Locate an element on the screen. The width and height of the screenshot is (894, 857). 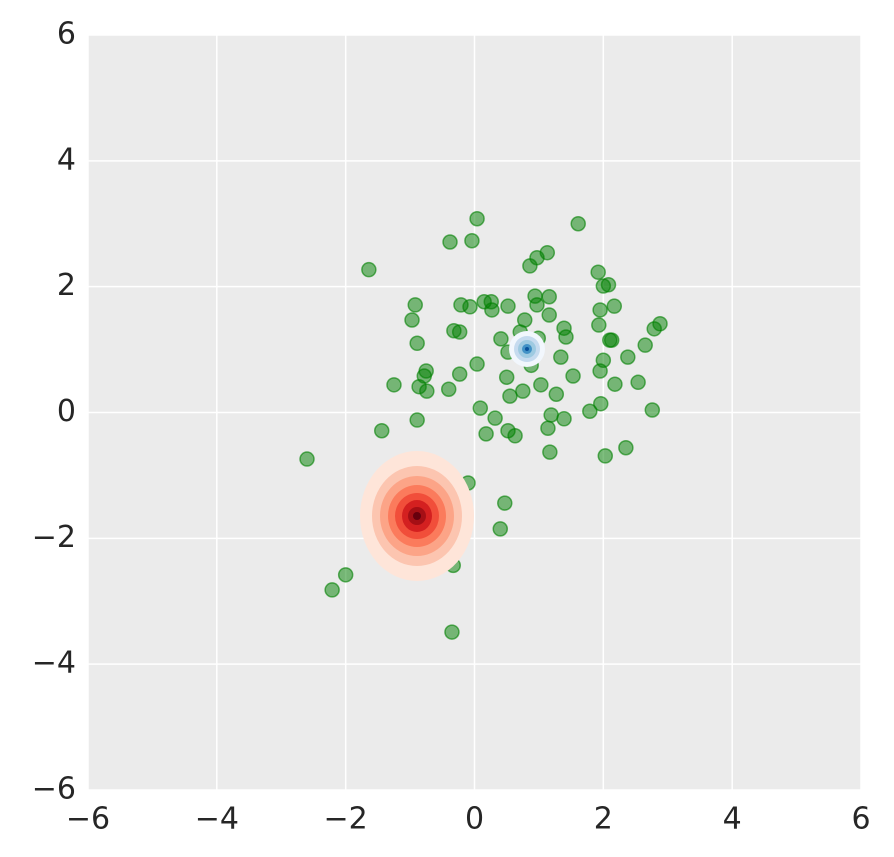
x-tick-label: 6 is located at coordinates (860, 819).